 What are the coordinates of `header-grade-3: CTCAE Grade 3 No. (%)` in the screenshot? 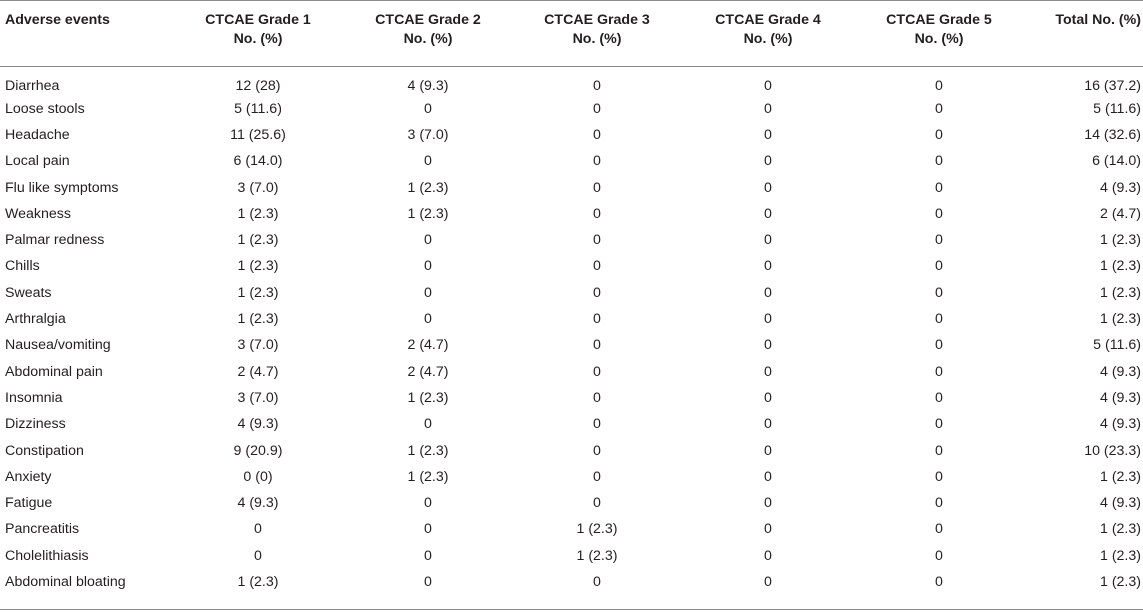 It's located at (597, 34).